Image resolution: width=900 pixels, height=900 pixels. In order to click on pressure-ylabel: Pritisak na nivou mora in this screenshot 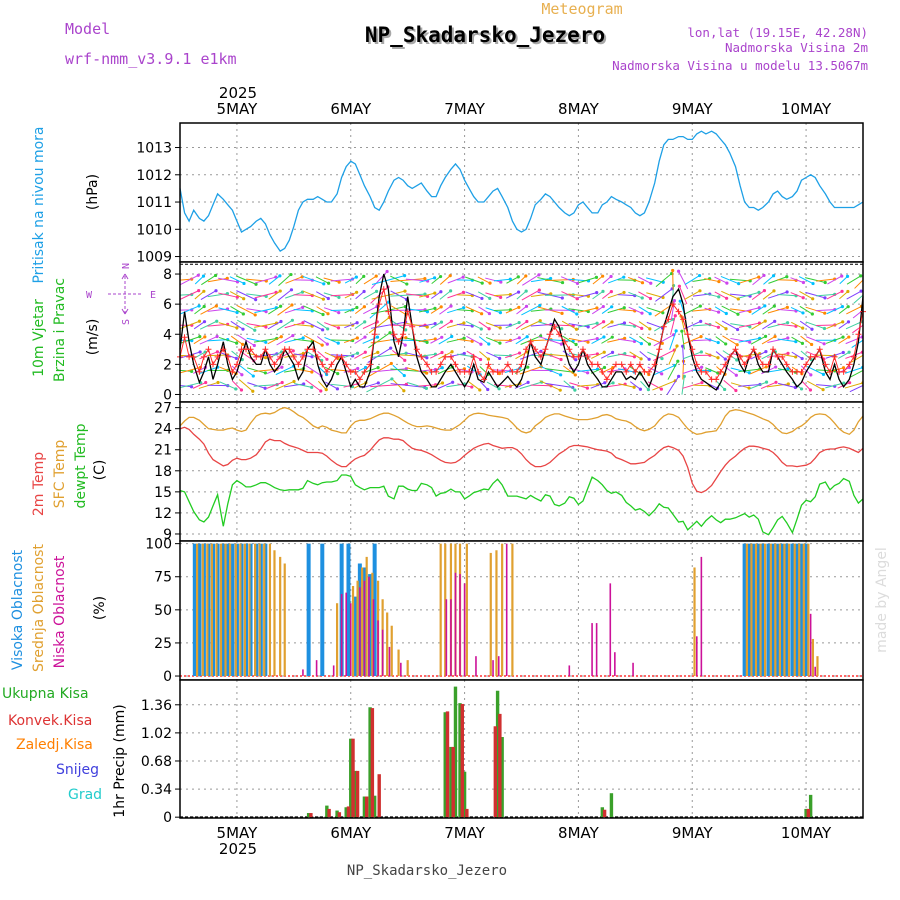, I will do `click(39, 204)`.